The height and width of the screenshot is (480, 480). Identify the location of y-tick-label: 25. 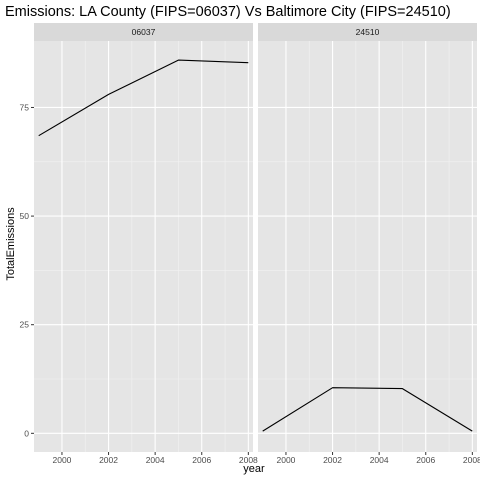
(25, 325).